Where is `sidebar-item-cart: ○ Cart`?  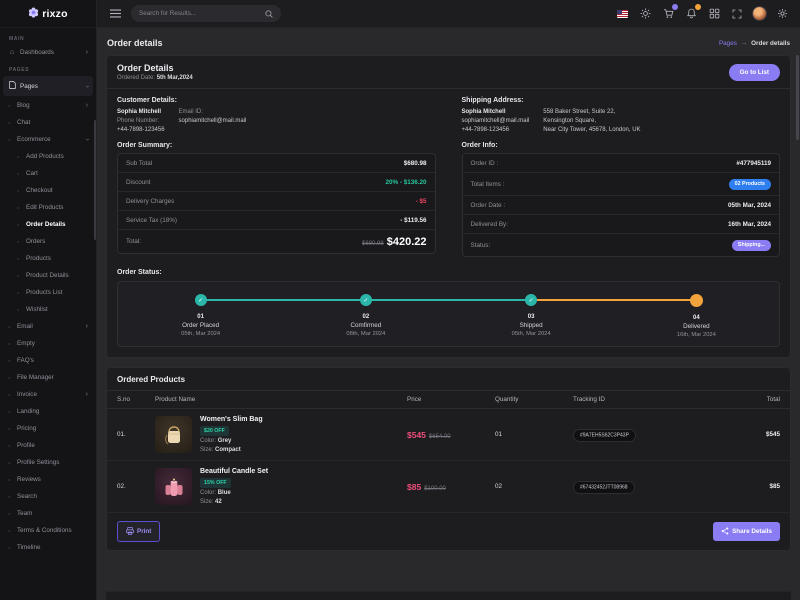 sidebar-item-cart: ○ Cart is located at coordinates (27, 173).